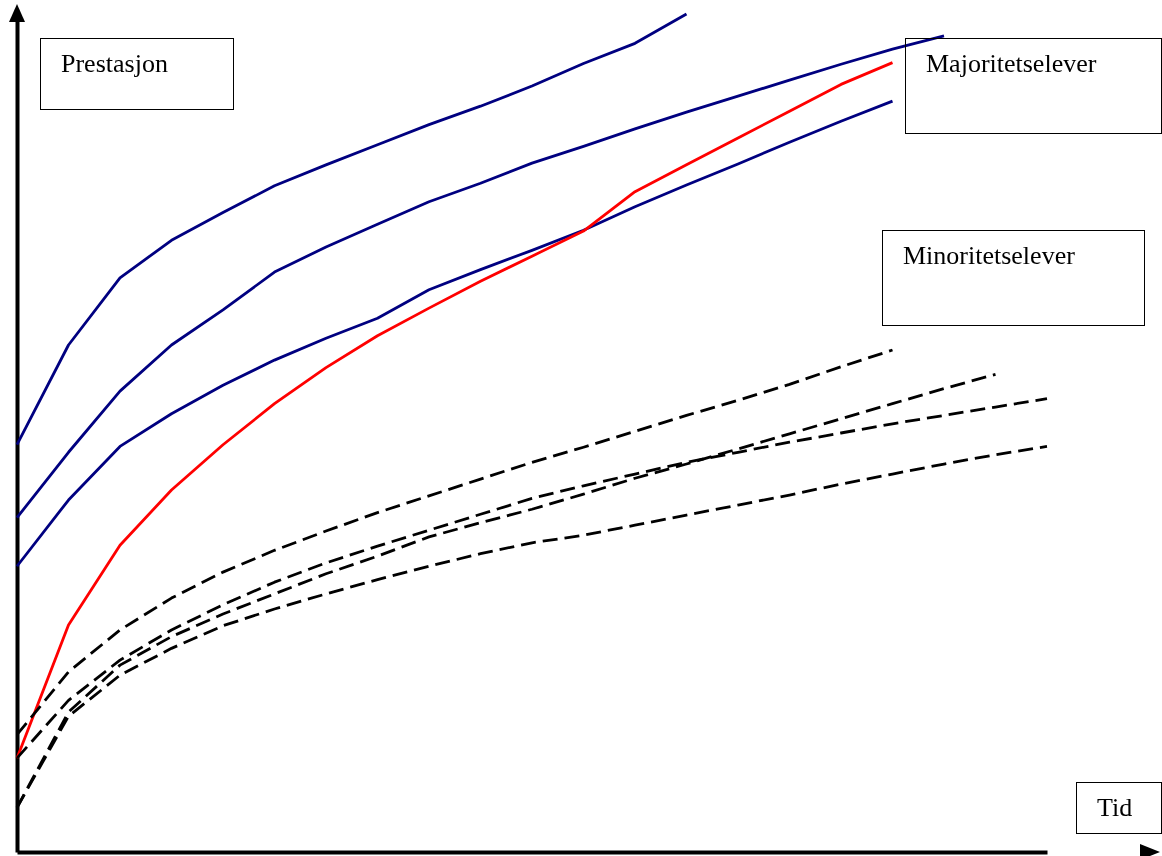  What do you see at coordinates (1033, 86) in the screenshot?
I see `annotation: Majoritetselever` at bounding box center [1033, 86].